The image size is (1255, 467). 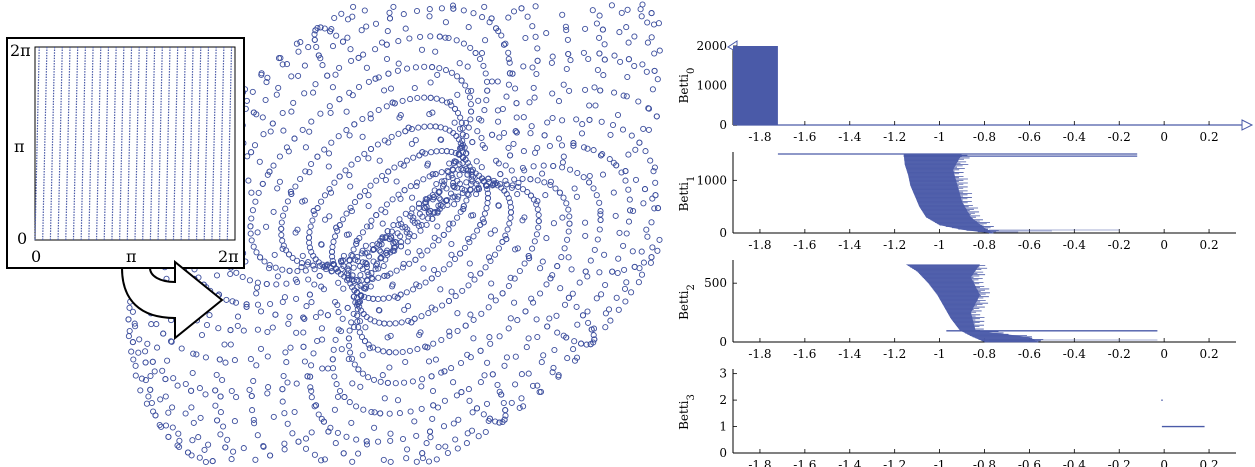 What do you see at coordinates (723, 453) in the screenshot?
I see `y-tick-label: 0` at bounding box center [723, 453].